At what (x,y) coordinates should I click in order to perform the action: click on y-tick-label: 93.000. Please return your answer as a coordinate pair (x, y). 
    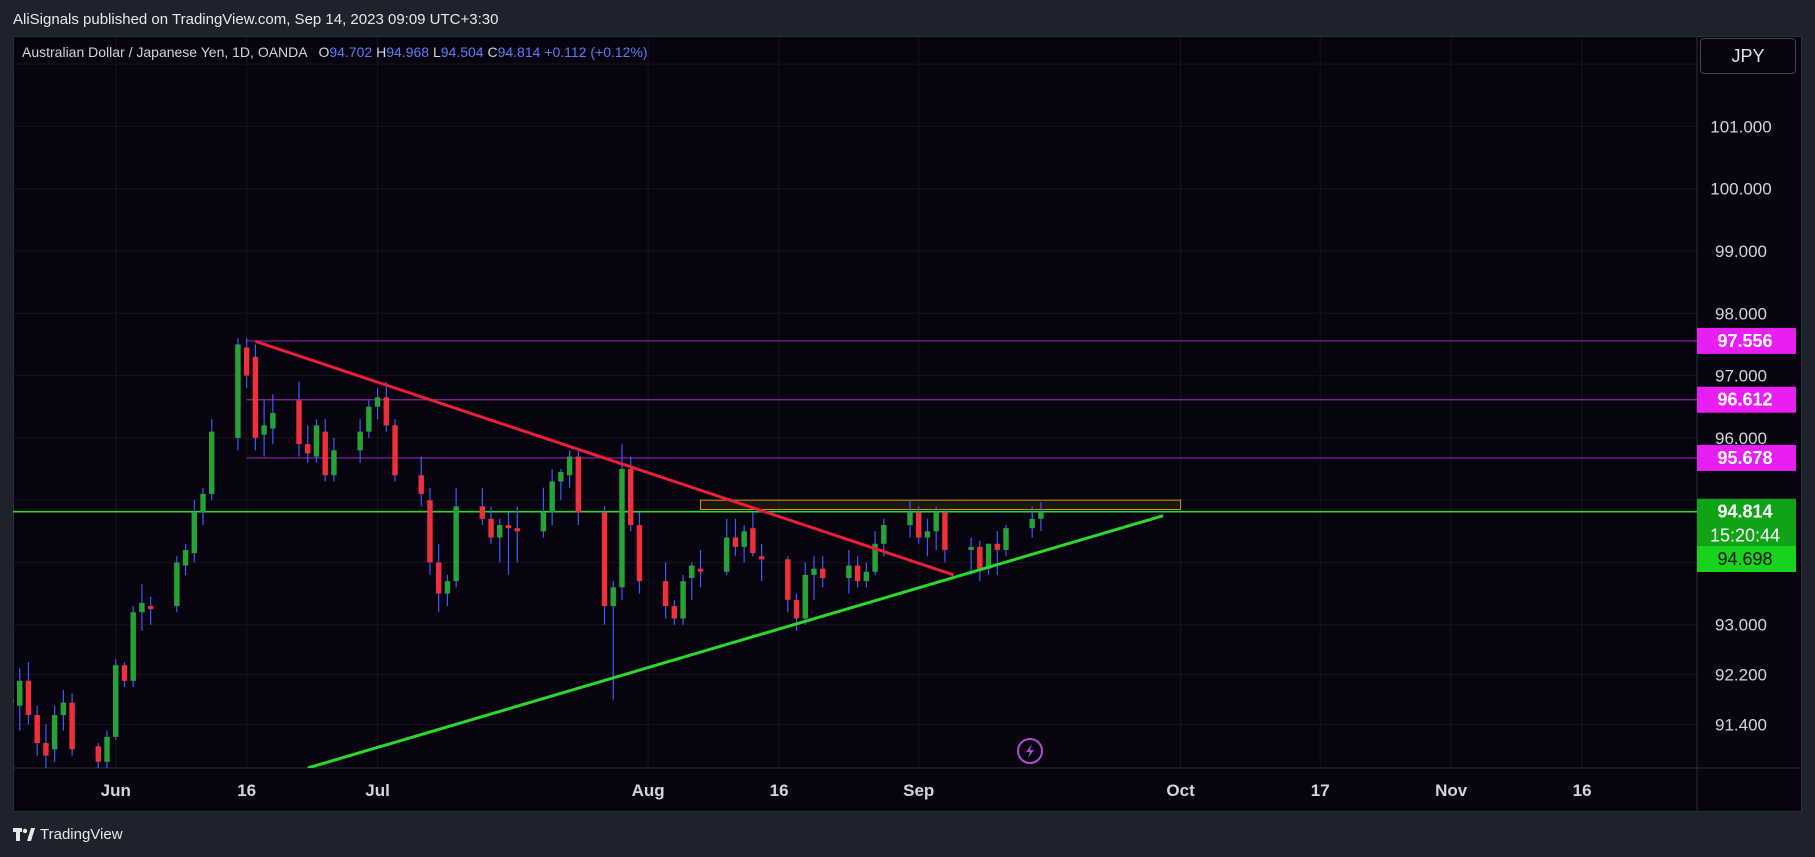
    Looking at the image, I should click on (1741, 625).